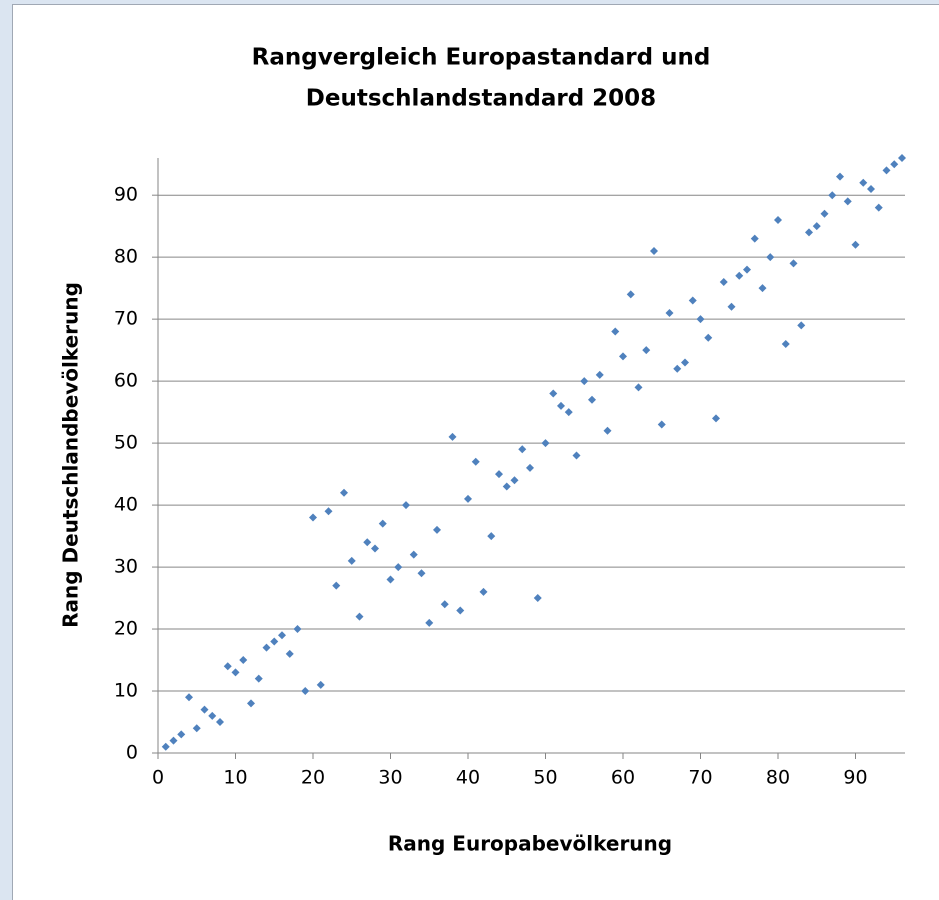 The image size is (939, 900). What do you see at coordinates (390, 778) in the screenshot?
I see `x-tick-label: 30` at bounding box center [390, 778].